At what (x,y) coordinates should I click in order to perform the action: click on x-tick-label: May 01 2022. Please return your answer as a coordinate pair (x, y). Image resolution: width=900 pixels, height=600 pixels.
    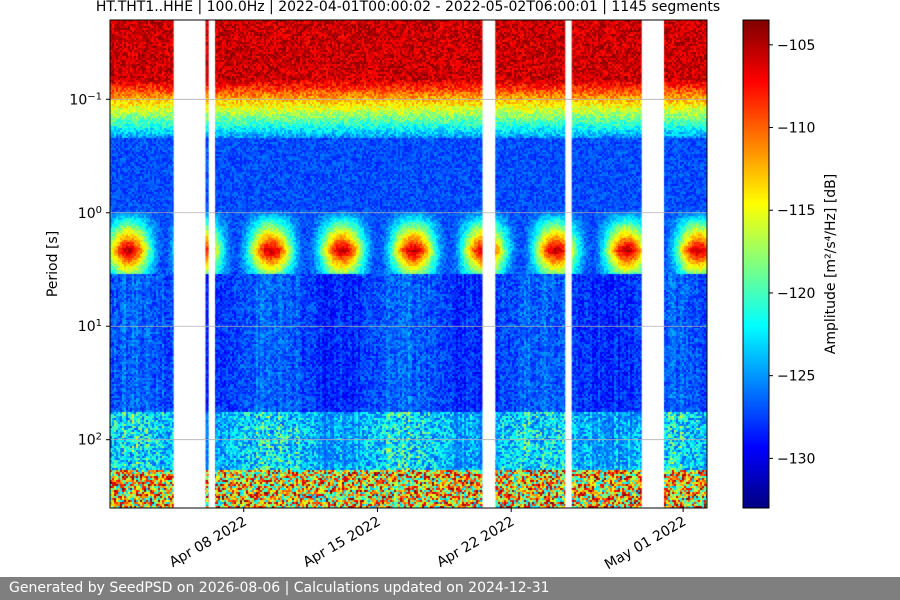
    Looking at the image, I should click on (645, 544).